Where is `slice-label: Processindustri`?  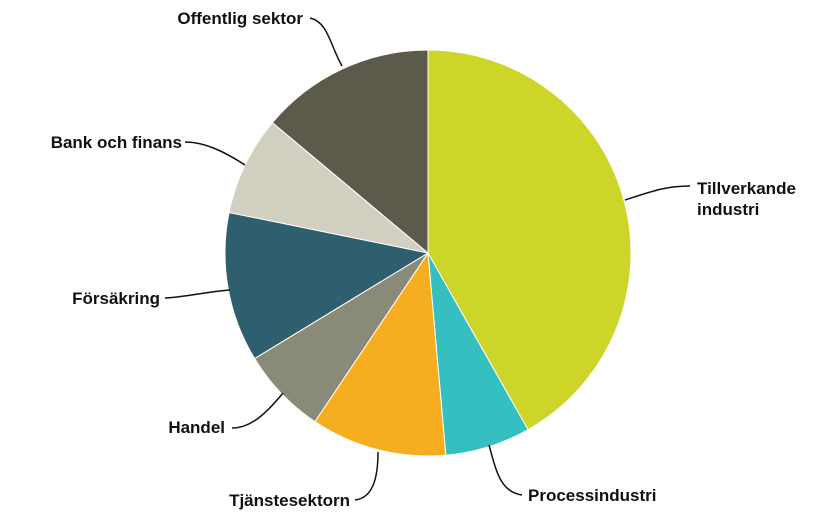
slice-label: Processindustri is located at coordinates (592, 495).